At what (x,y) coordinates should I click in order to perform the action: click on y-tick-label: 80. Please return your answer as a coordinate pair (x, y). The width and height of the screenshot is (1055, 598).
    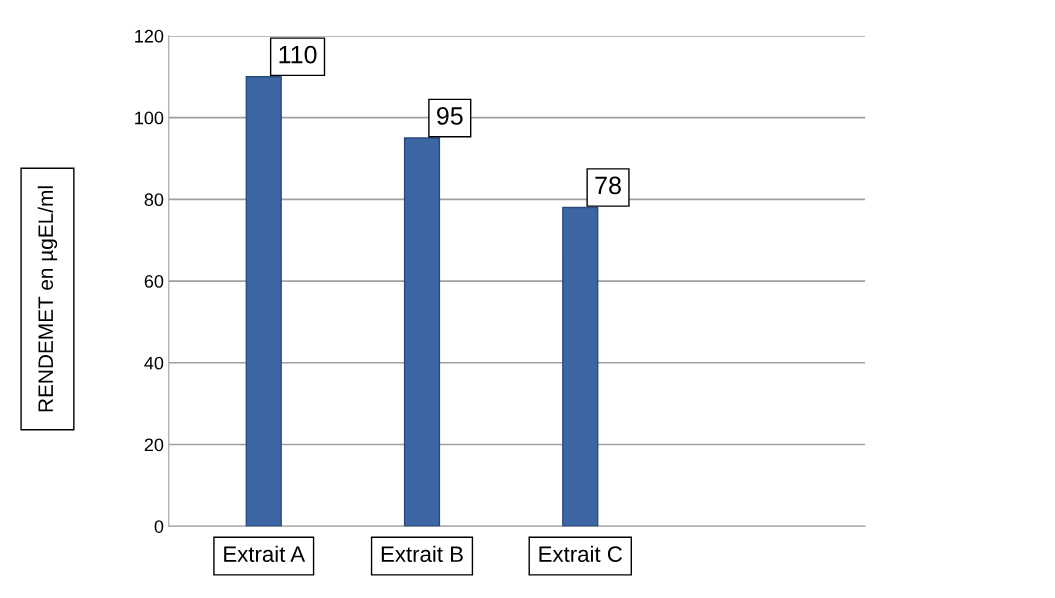
    Looking at the image, I should click on (154, 200).